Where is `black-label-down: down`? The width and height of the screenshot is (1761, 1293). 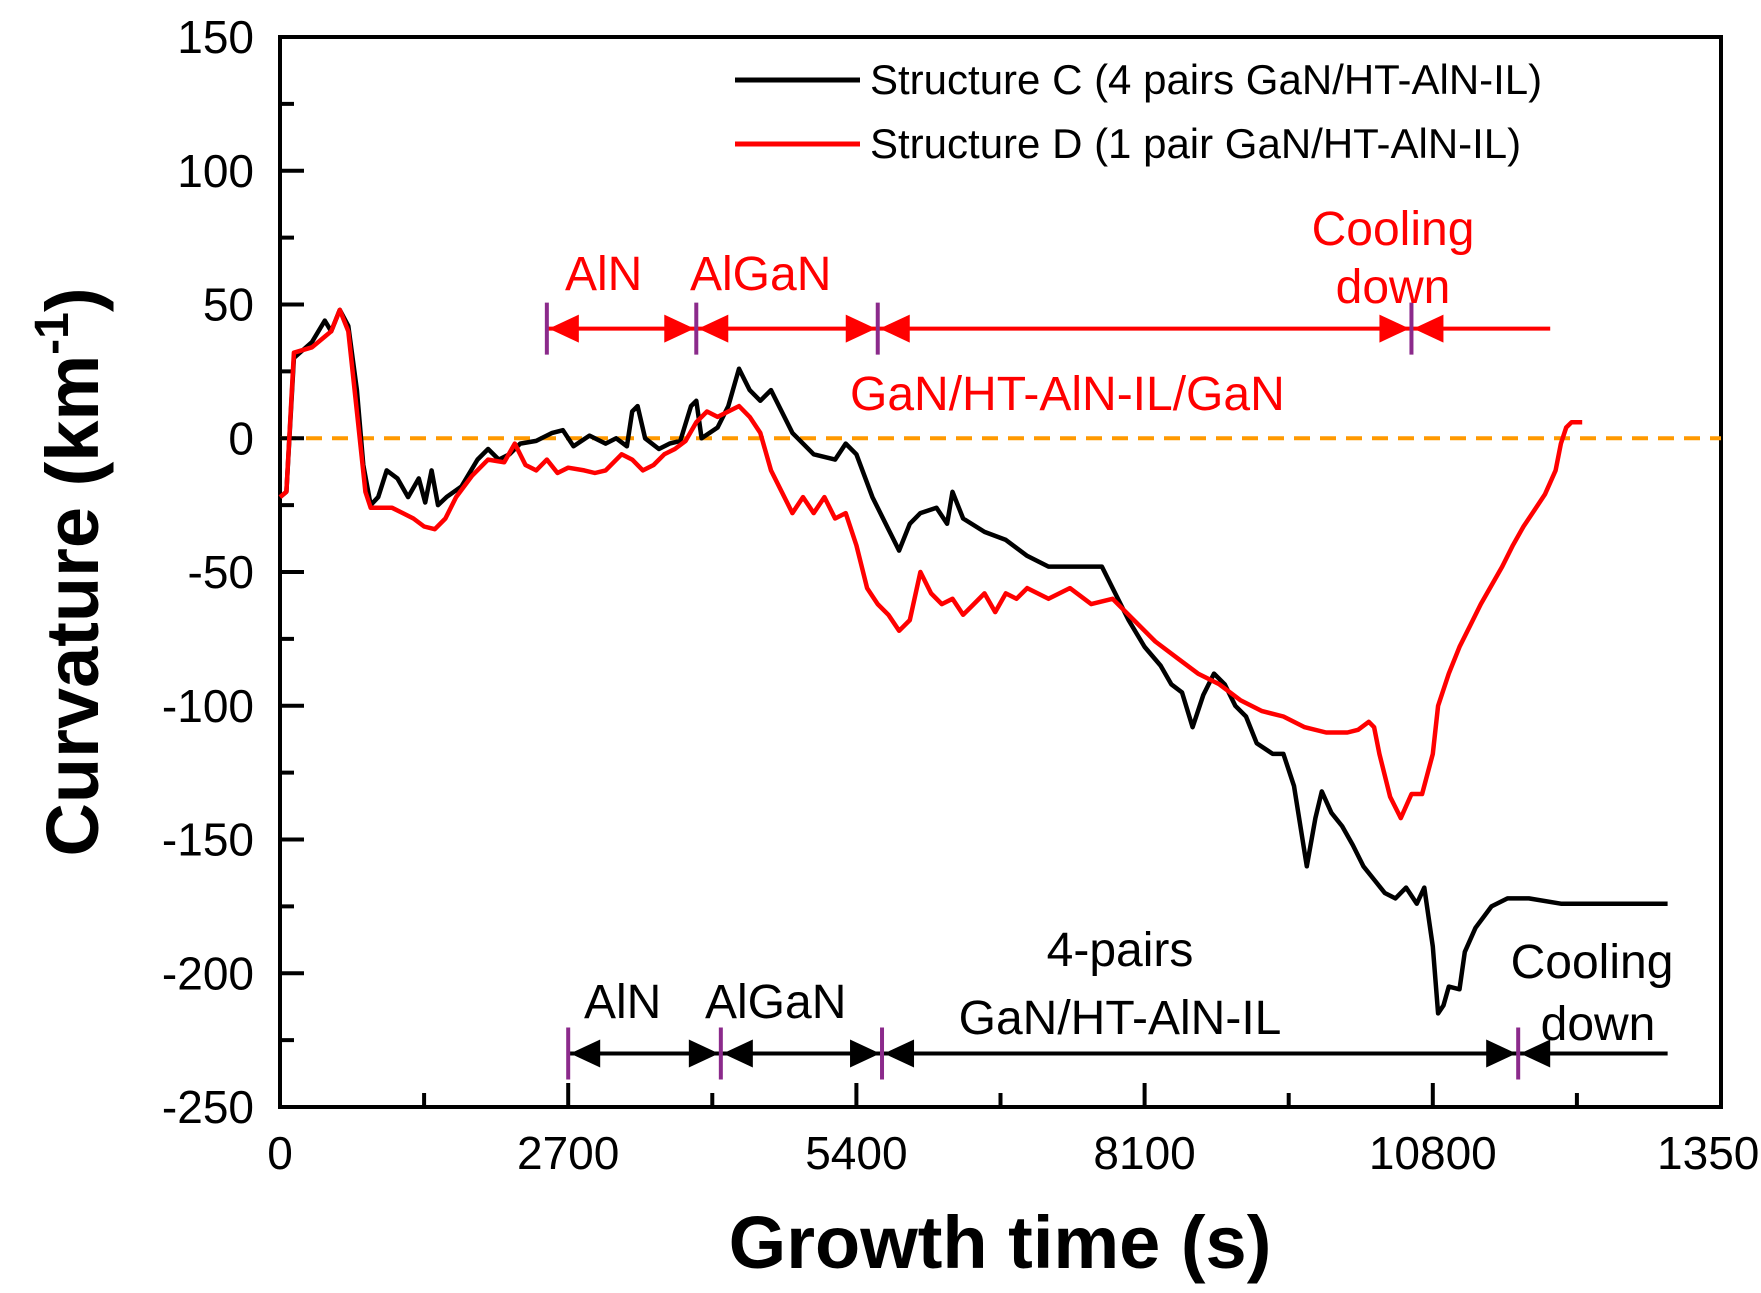
black-label-down: down is located at coordinates (1598, 1024).